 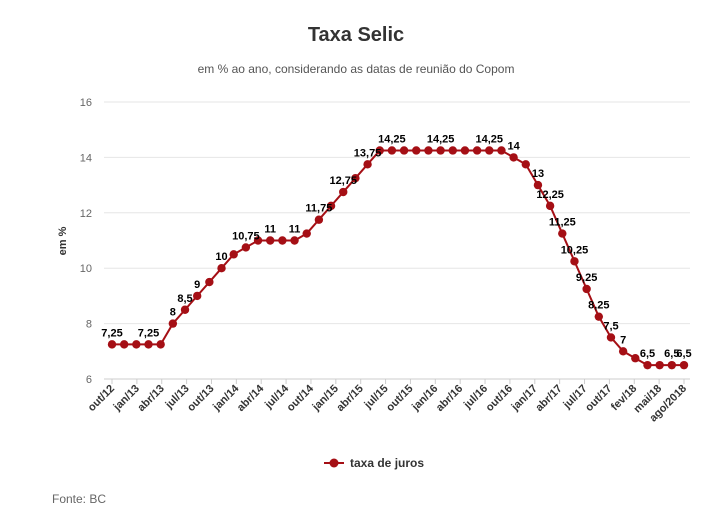 I want to click on data-label: 8,5, so click(x=184, y=299).